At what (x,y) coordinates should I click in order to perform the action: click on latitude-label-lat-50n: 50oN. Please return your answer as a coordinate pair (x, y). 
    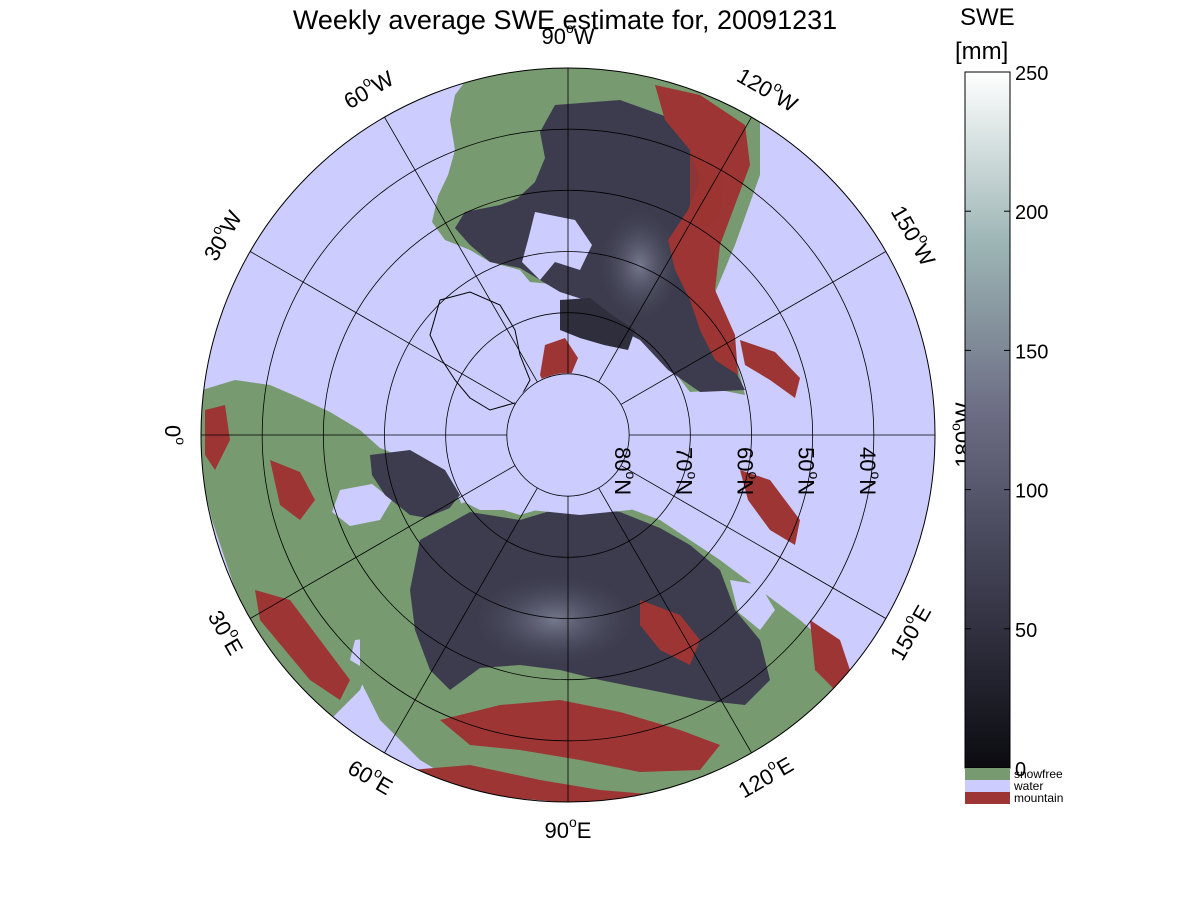
    Looking at the image, I should click on (808, 471).